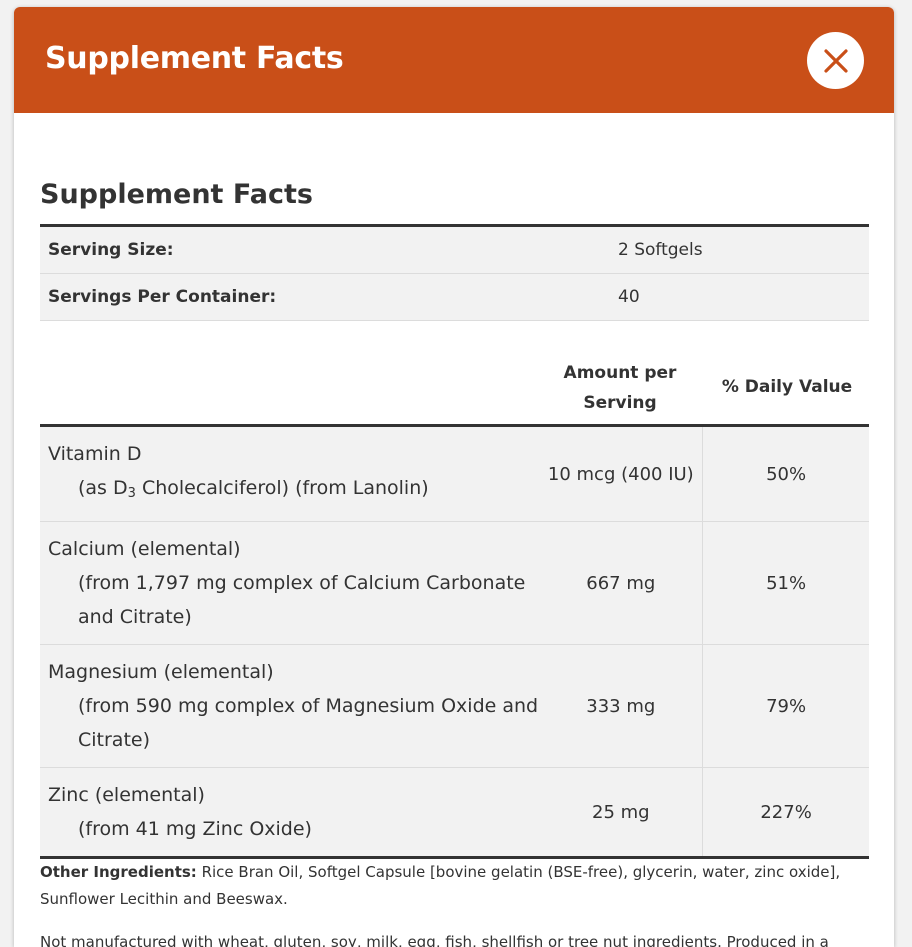 The width and height of the screenshot is (912, 947). Describe the element at coordinates (289, 812) in the screenshot. I see `nutrient-name-cell: Zinc (elemental) (from 41 mg Zinc Oxide)` at that location.